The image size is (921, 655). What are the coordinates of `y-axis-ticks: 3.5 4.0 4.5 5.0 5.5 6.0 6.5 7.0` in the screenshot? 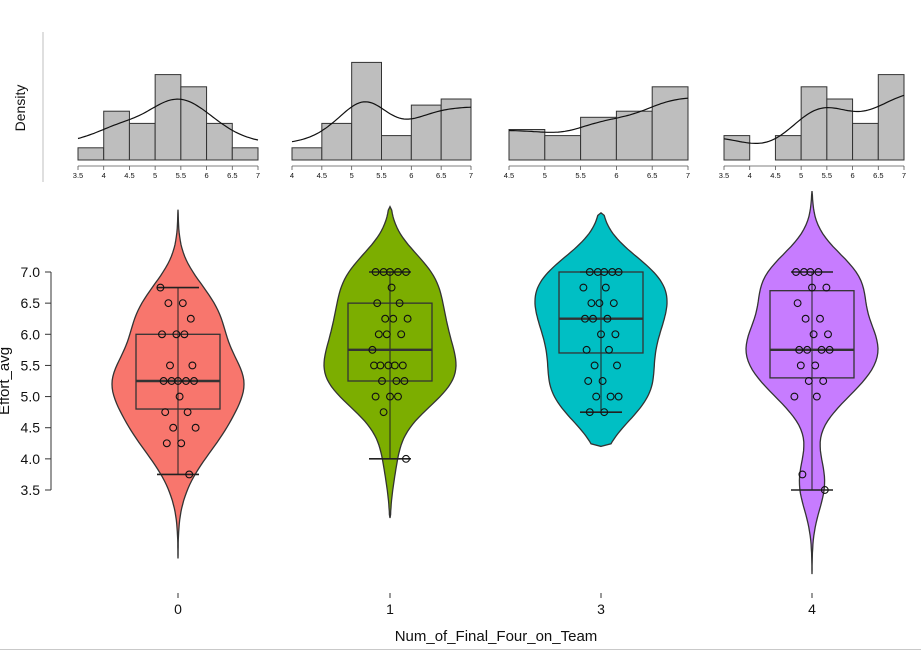 It's located at (36, 381).